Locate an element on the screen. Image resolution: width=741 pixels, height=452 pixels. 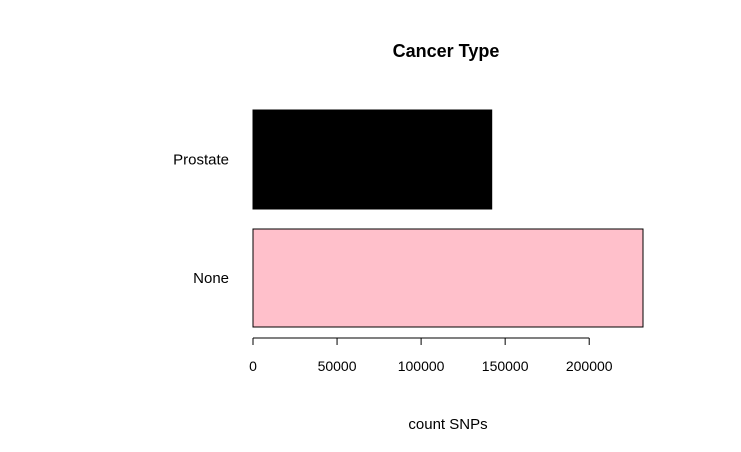
bar-none is located at coordinates (448, 278).